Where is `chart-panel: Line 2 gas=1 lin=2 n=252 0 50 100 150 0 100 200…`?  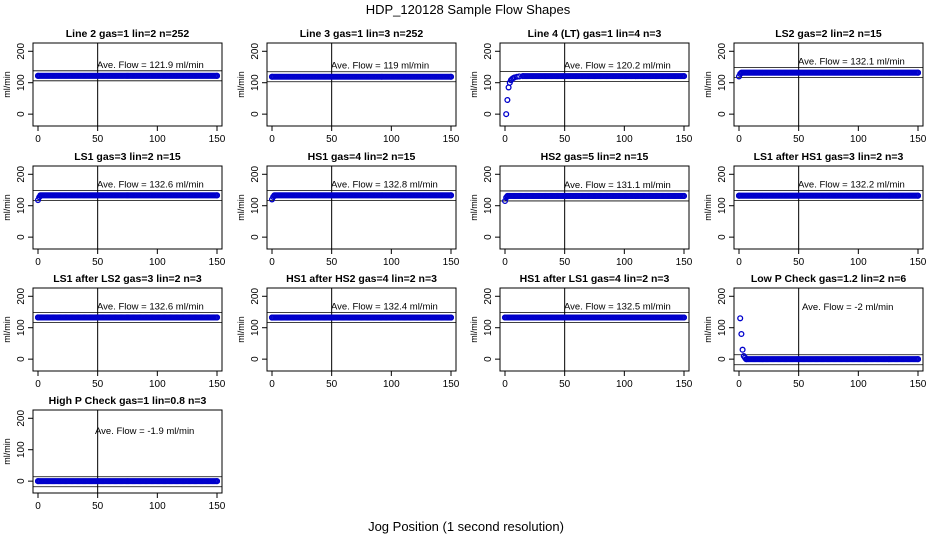
chart-panel: Line 2 gas=1 lin=2 n=252 0 50 100 150 0 100 200… is located at coordinates (114, 86).